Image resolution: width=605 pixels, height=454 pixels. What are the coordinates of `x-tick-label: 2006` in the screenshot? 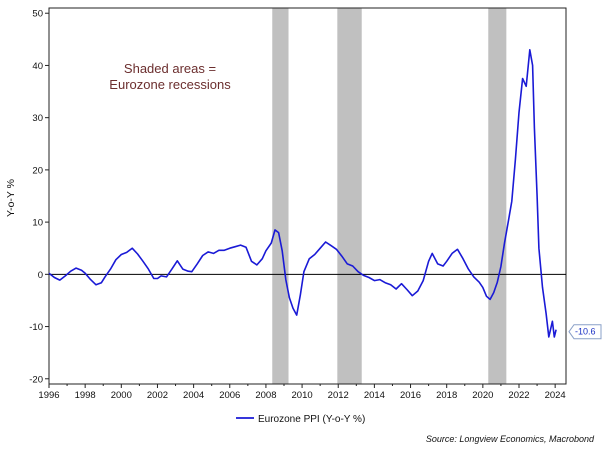 It's located at (229, 395).